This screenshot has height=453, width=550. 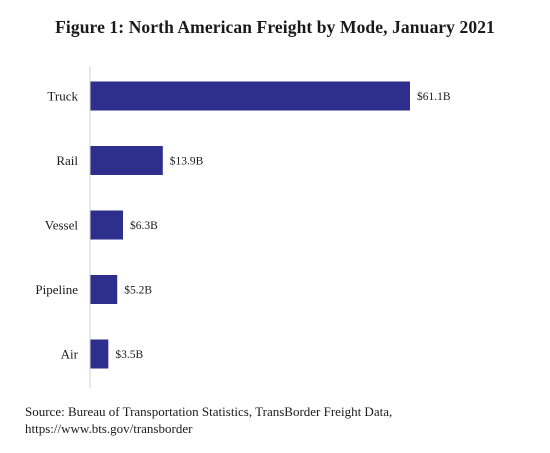 What do you see at coordinates (62, 225) in the screenshot?
I see `category-label-vessel: Vessel` at bounding box center [62, 225].